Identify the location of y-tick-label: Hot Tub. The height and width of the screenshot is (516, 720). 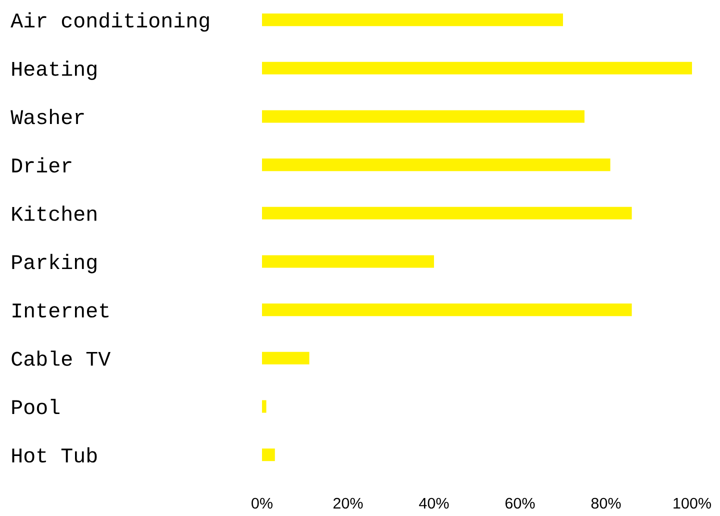
(54, 455).